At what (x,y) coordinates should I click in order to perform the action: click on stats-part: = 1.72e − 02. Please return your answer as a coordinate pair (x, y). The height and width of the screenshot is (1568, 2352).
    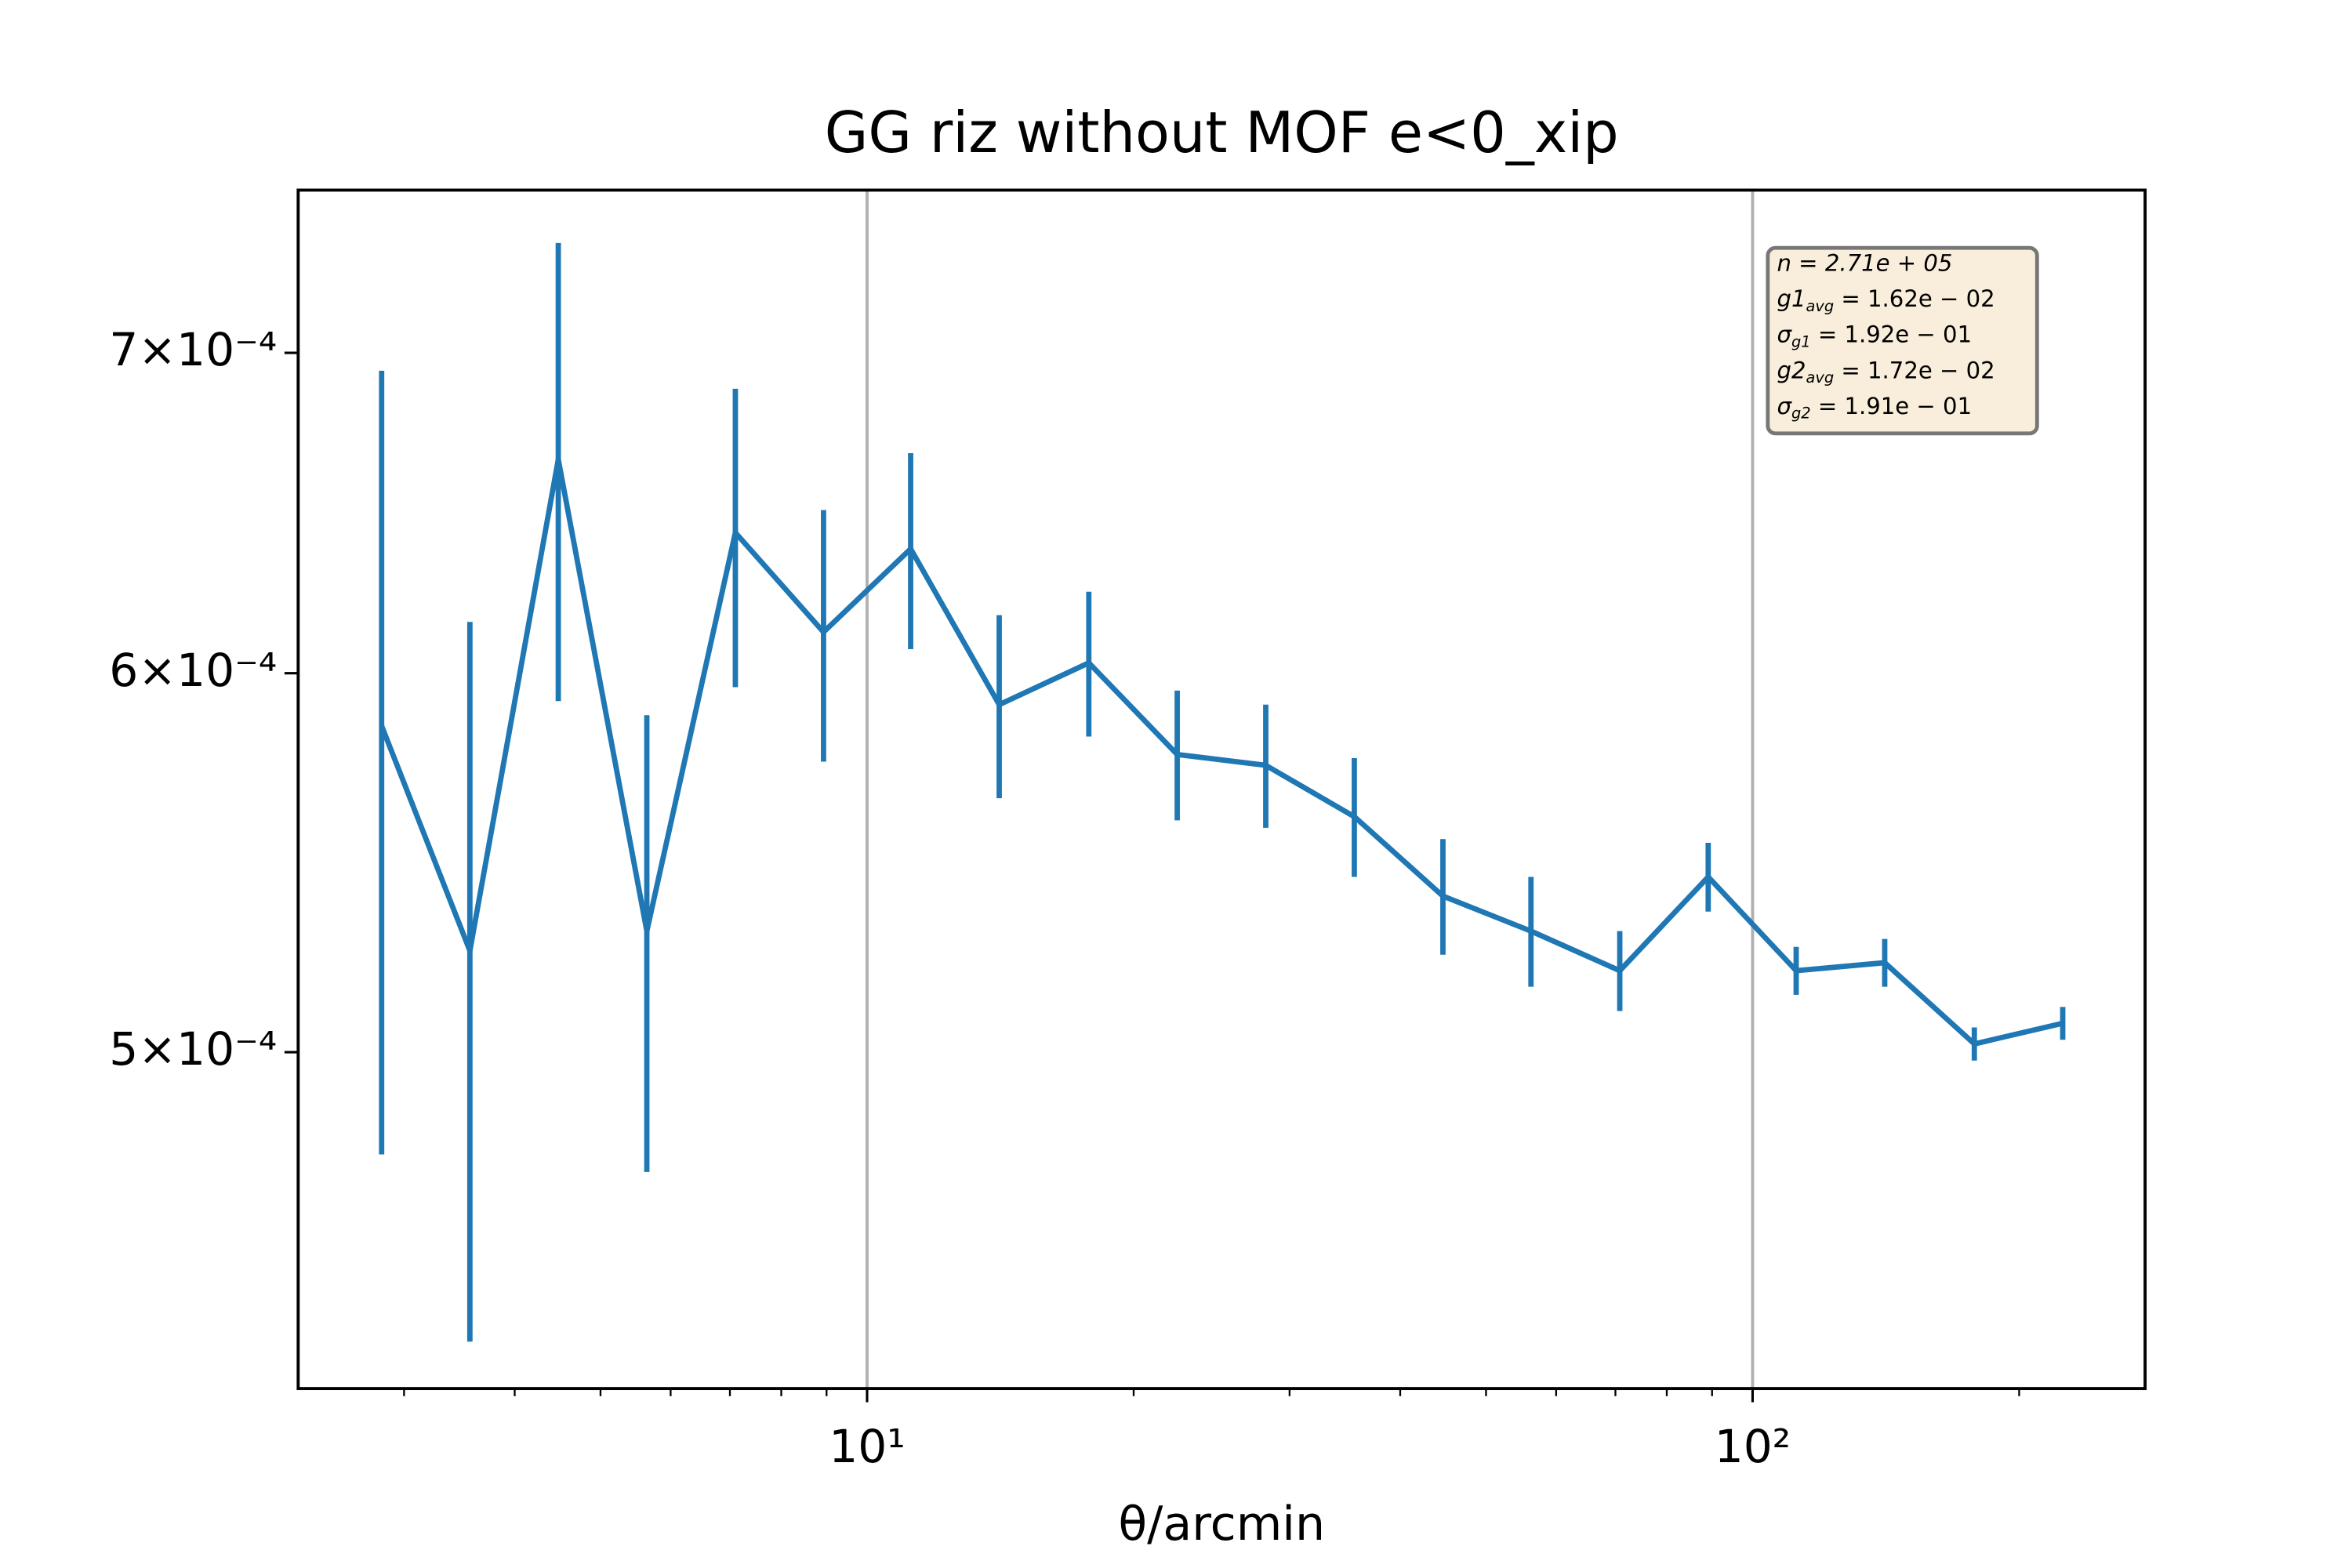
    Looking at the image, I should click on (1914, 370).